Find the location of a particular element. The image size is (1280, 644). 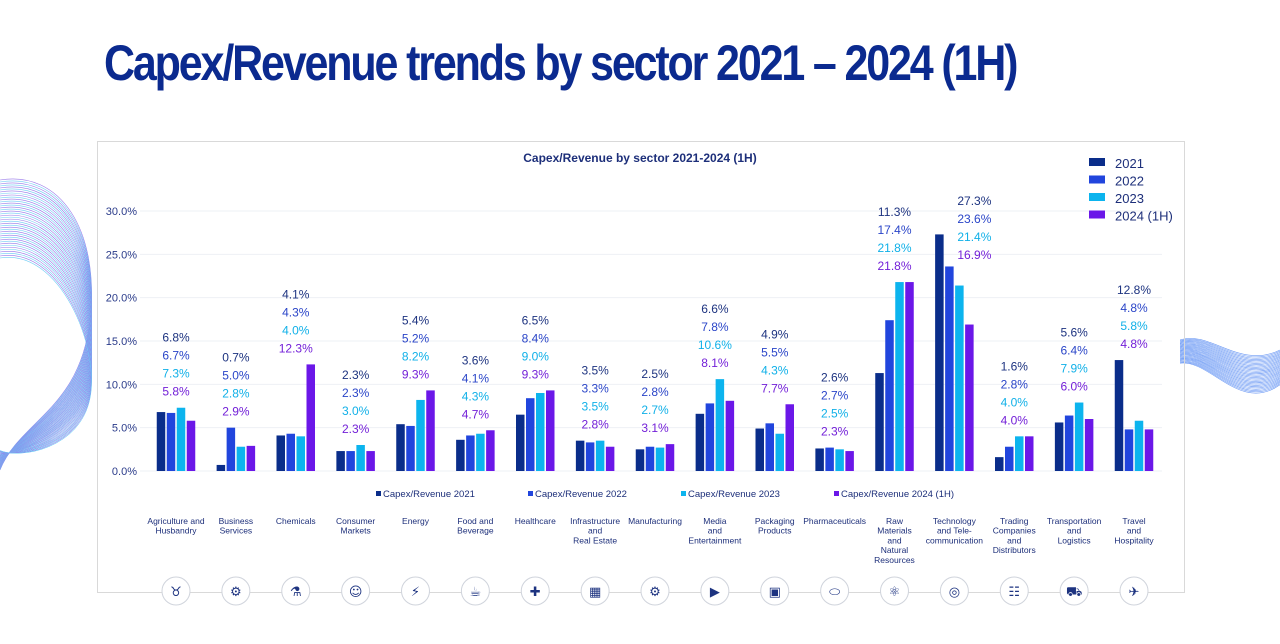

data-label: 6.7% is located at coordinates (176, 356).